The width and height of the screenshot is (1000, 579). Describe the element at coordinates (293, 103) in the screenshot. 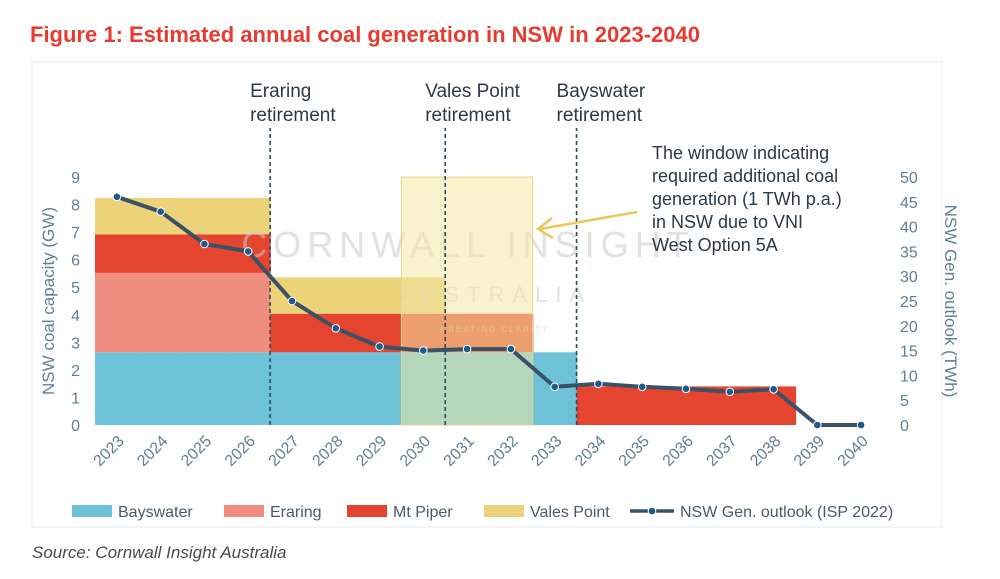

I see `retirement-label: Eraring retirement` at that location.